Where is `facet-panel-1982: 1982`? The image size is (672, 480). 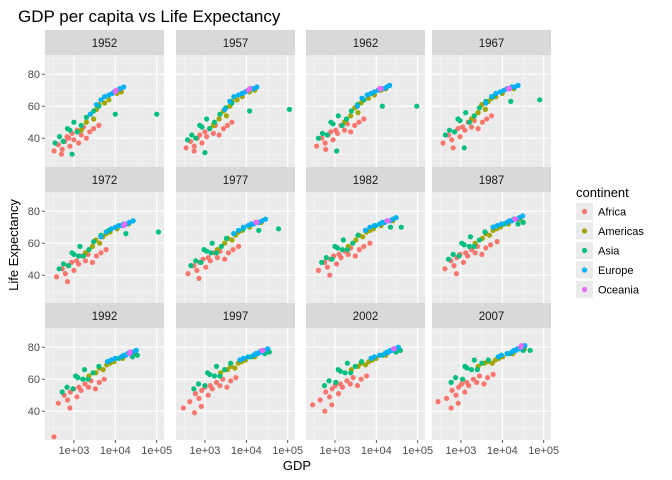
facet-panel-1982: 1982 is located at coordinates (365, 235).